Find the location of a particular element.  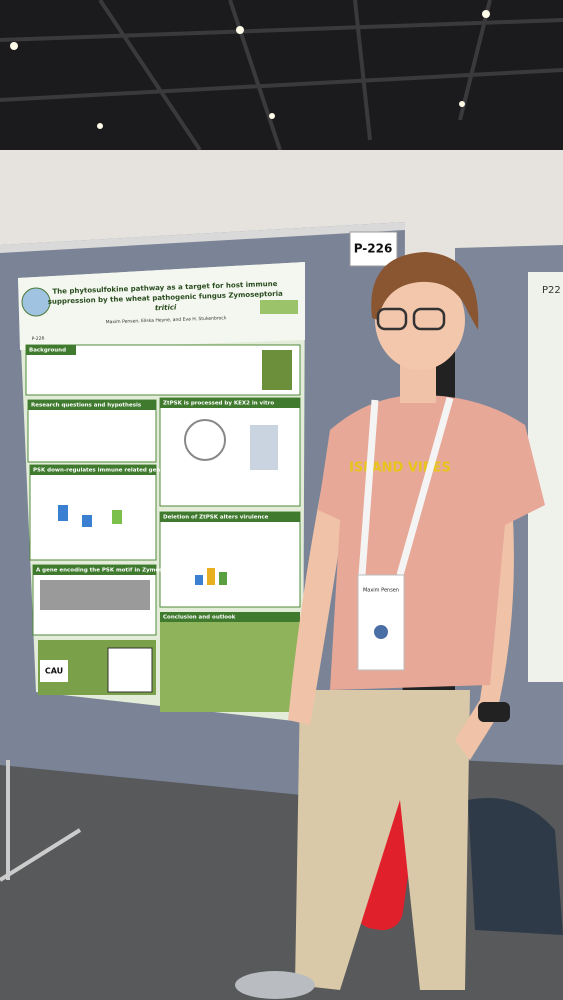

section-heading: ZtPSK is processed by KEX2 in vitro is located at coordinates (218, 404).